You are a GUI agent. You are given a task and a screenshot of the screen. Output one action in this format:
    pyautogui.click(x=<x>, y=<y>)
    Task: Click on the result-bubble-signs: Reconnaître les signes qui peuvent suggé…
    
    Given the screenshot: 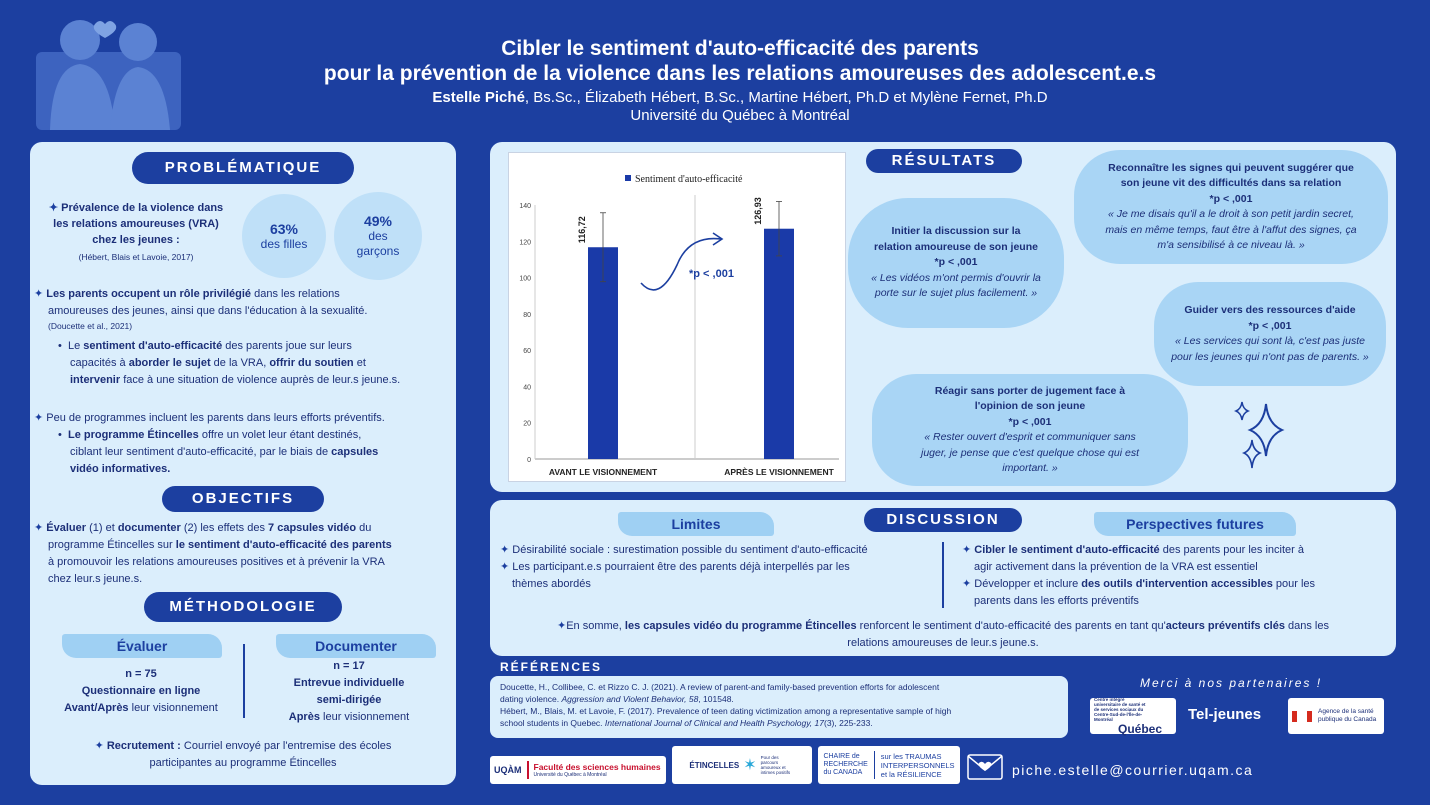 What is the action you would take?
    pyautogui.click(x=1231, y=207)
    